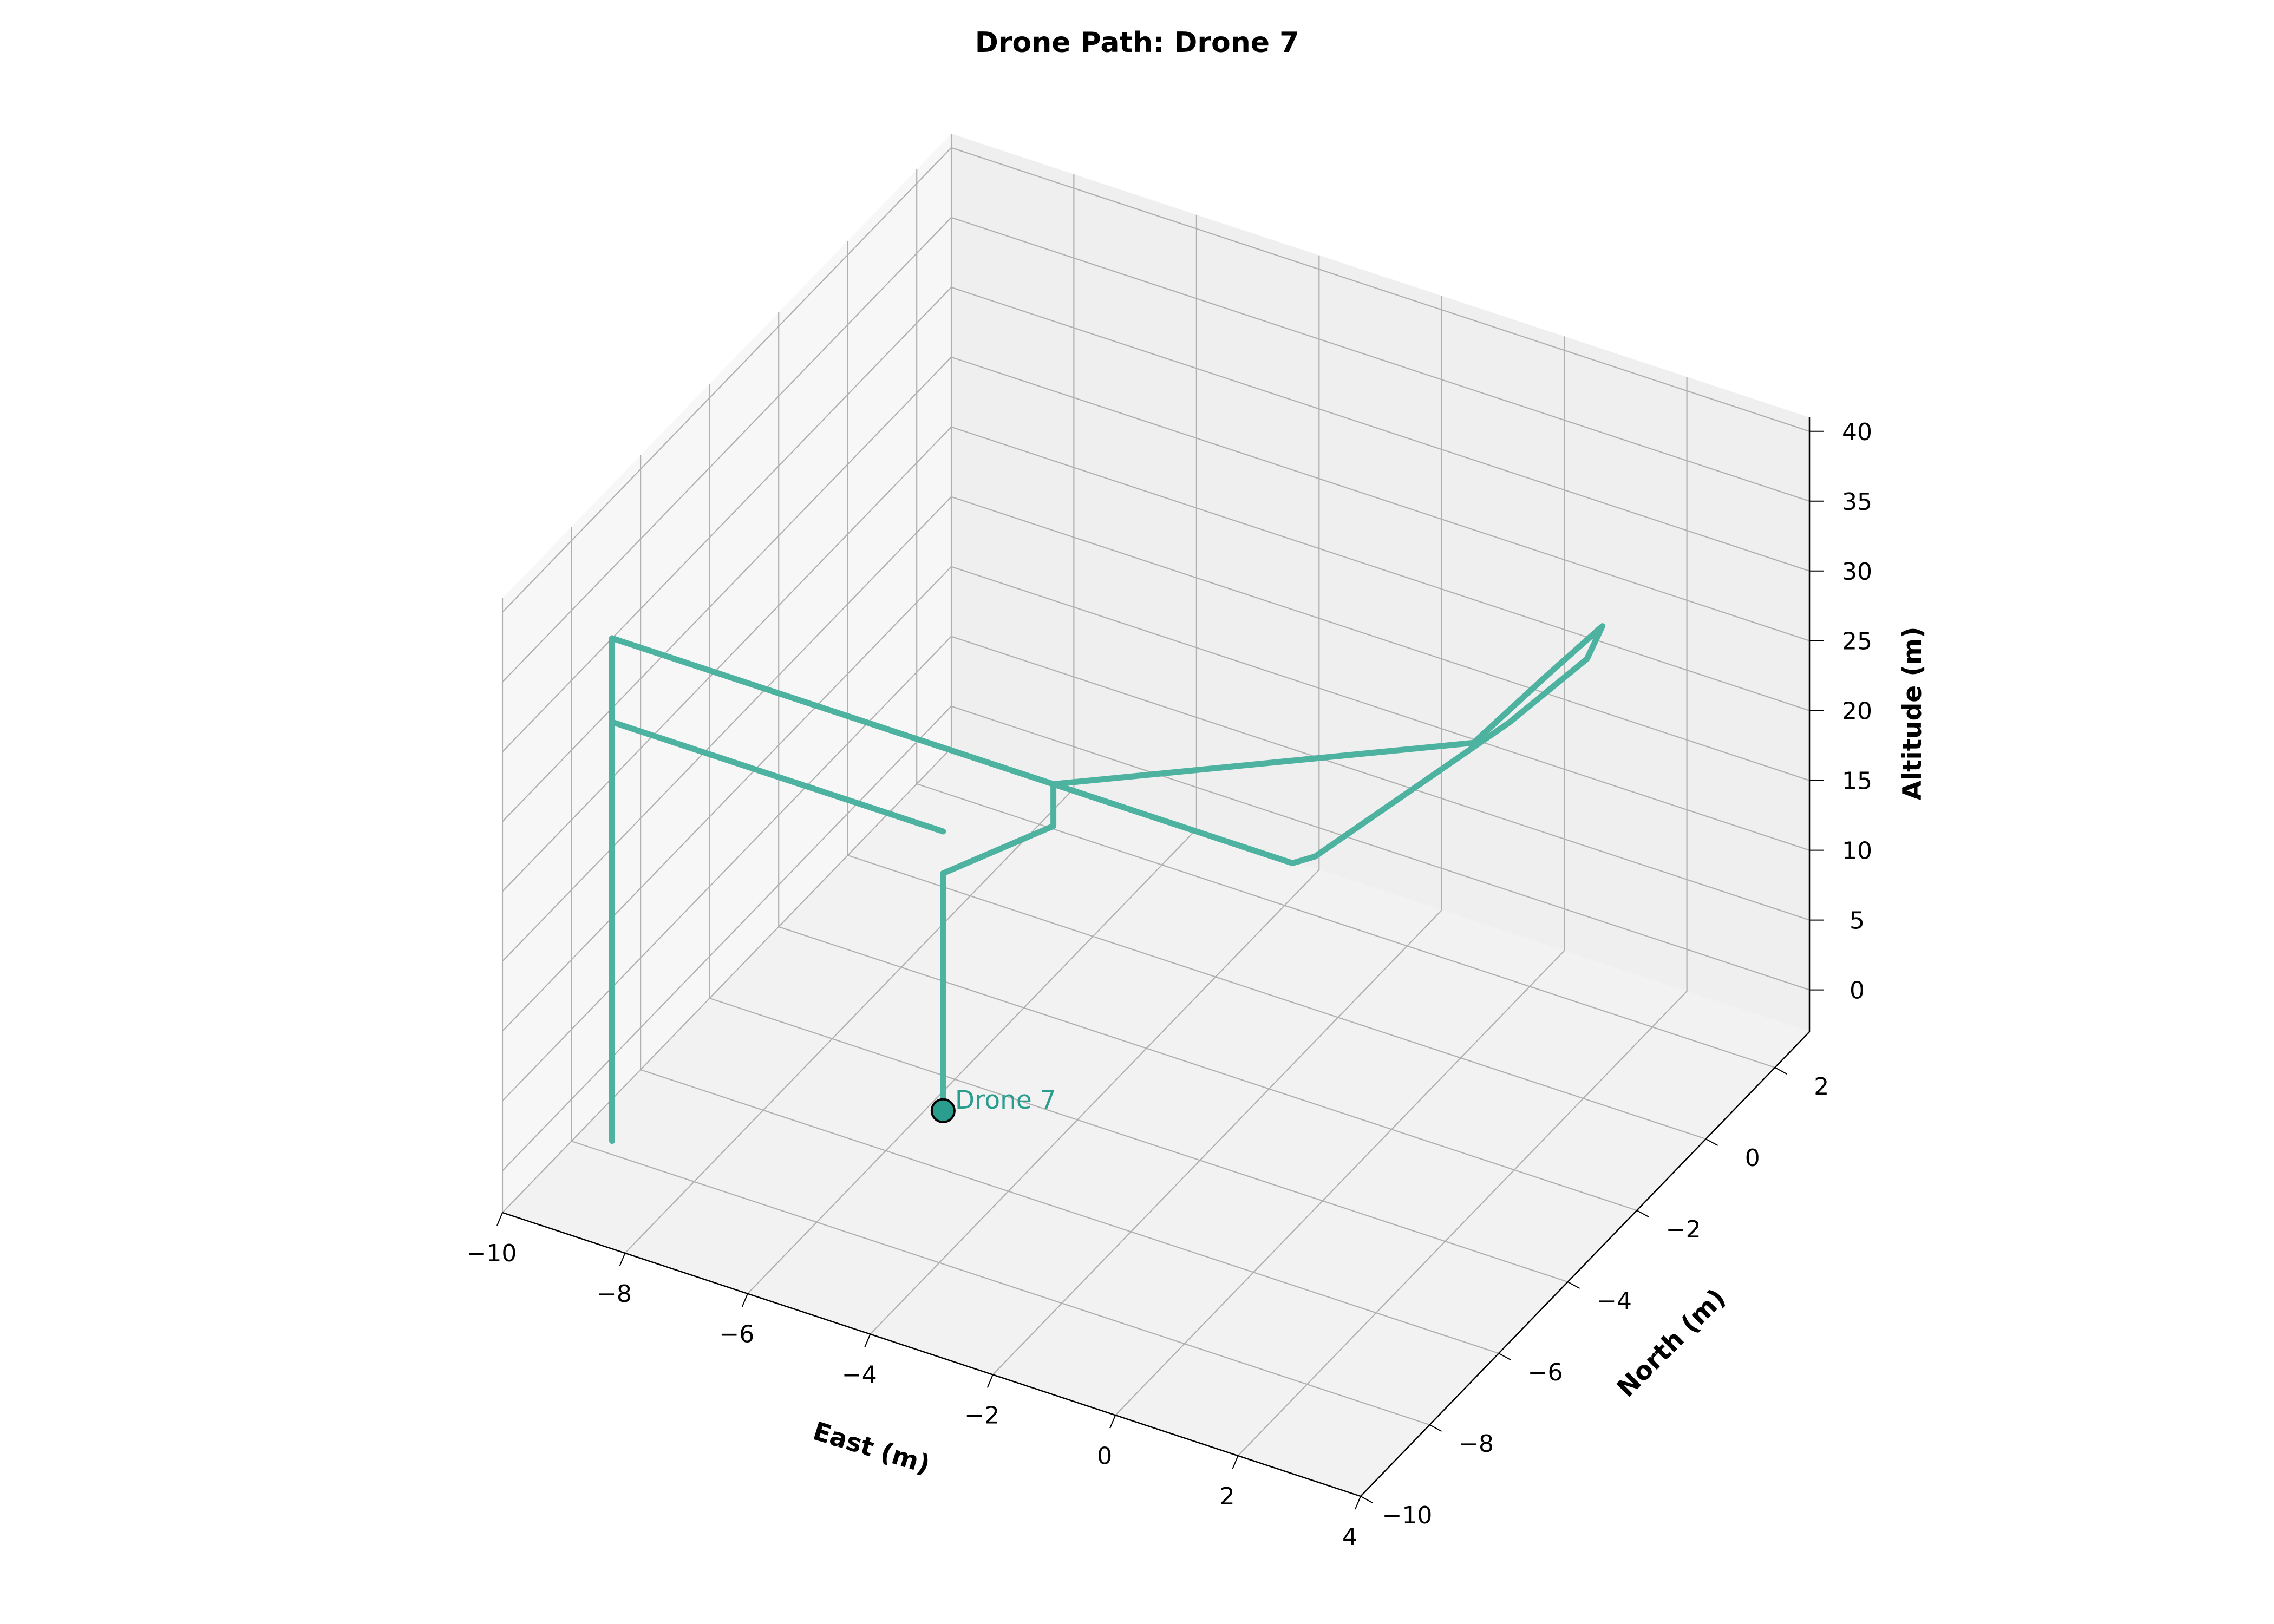 The width and height of the screenshot is (2274, 1624). Describe the element at coordinates (1857, 502) in the screenshot. I see `z-tick-label: 35` at that location.